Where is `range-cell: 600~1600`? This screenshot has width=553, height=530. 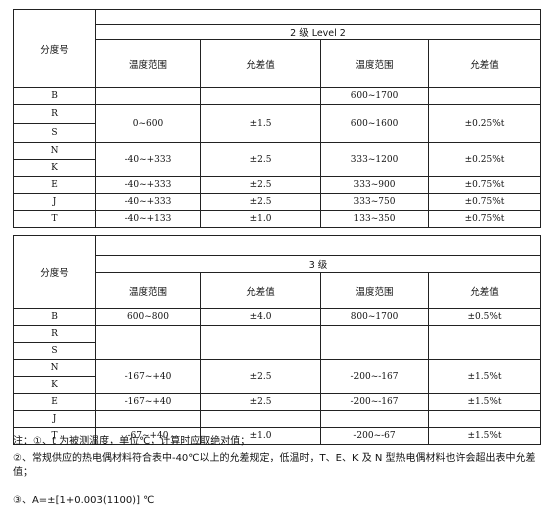
range-cell: 600~1600 is located at coordinates (374, 123).